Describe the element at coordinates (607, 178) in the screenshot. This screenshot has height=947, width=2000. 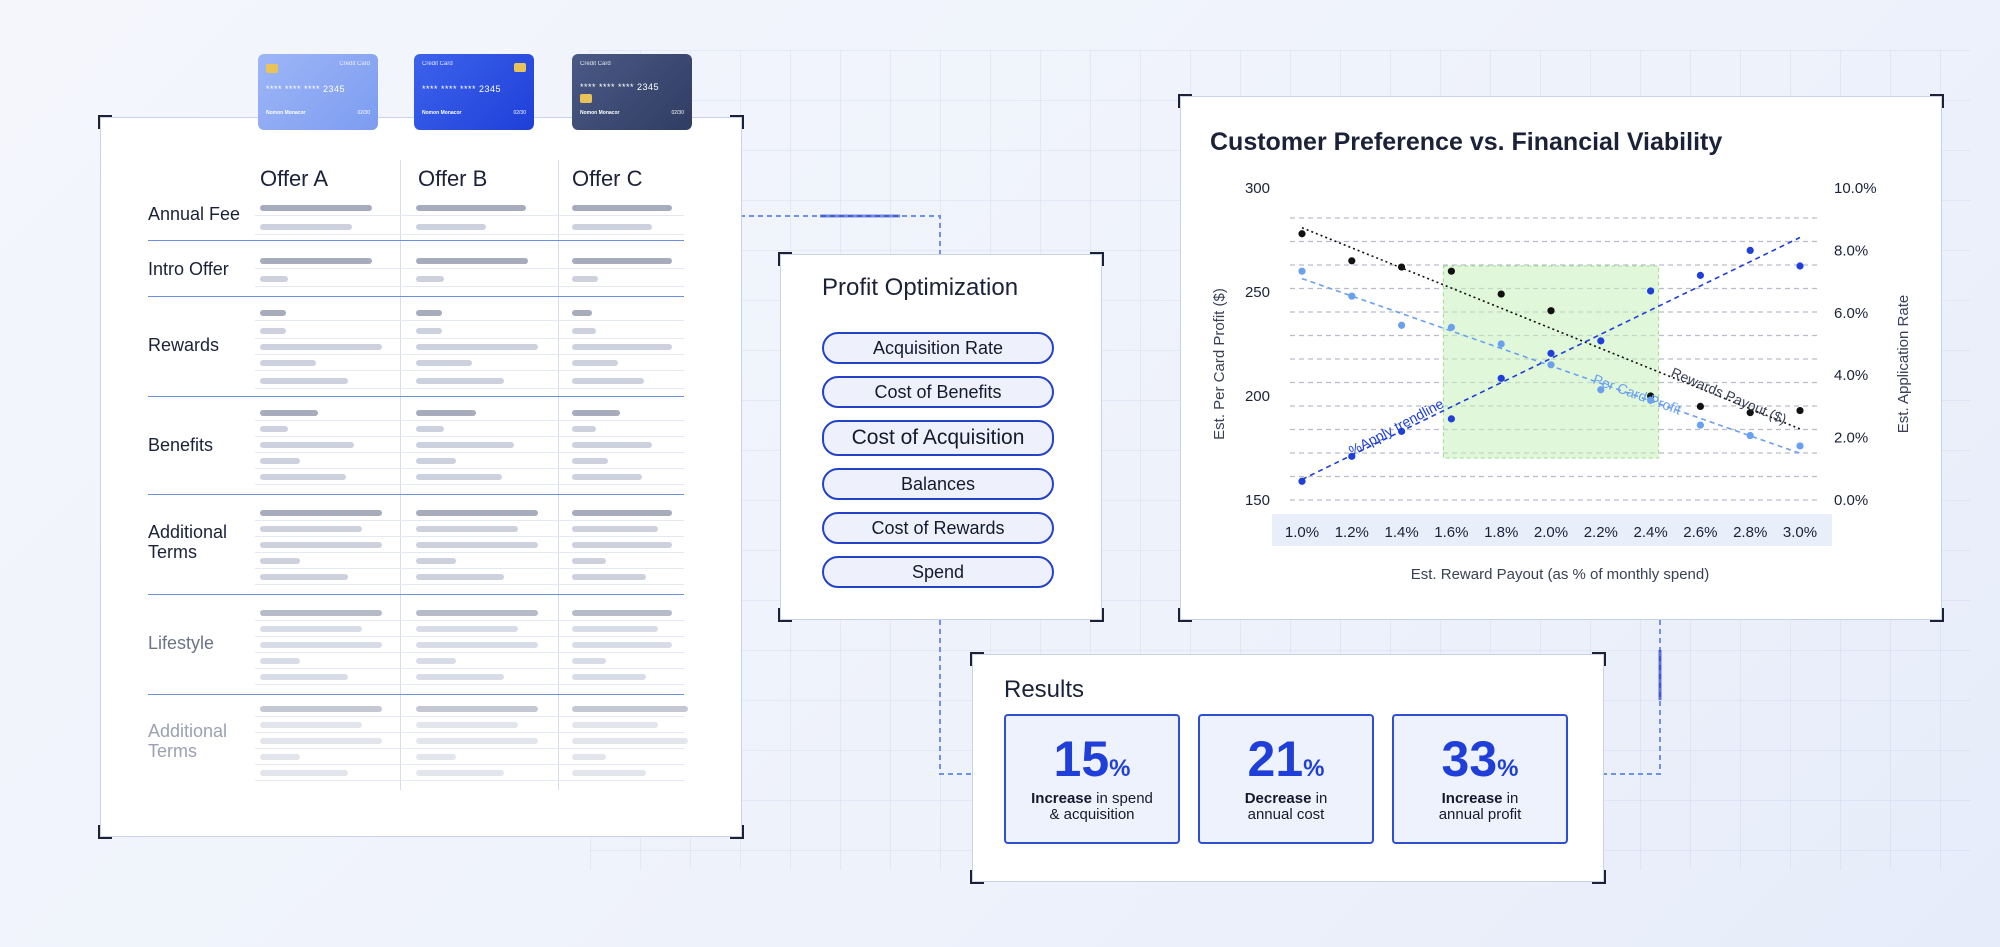
I see `offer-c-heading: Offer C` at that location.